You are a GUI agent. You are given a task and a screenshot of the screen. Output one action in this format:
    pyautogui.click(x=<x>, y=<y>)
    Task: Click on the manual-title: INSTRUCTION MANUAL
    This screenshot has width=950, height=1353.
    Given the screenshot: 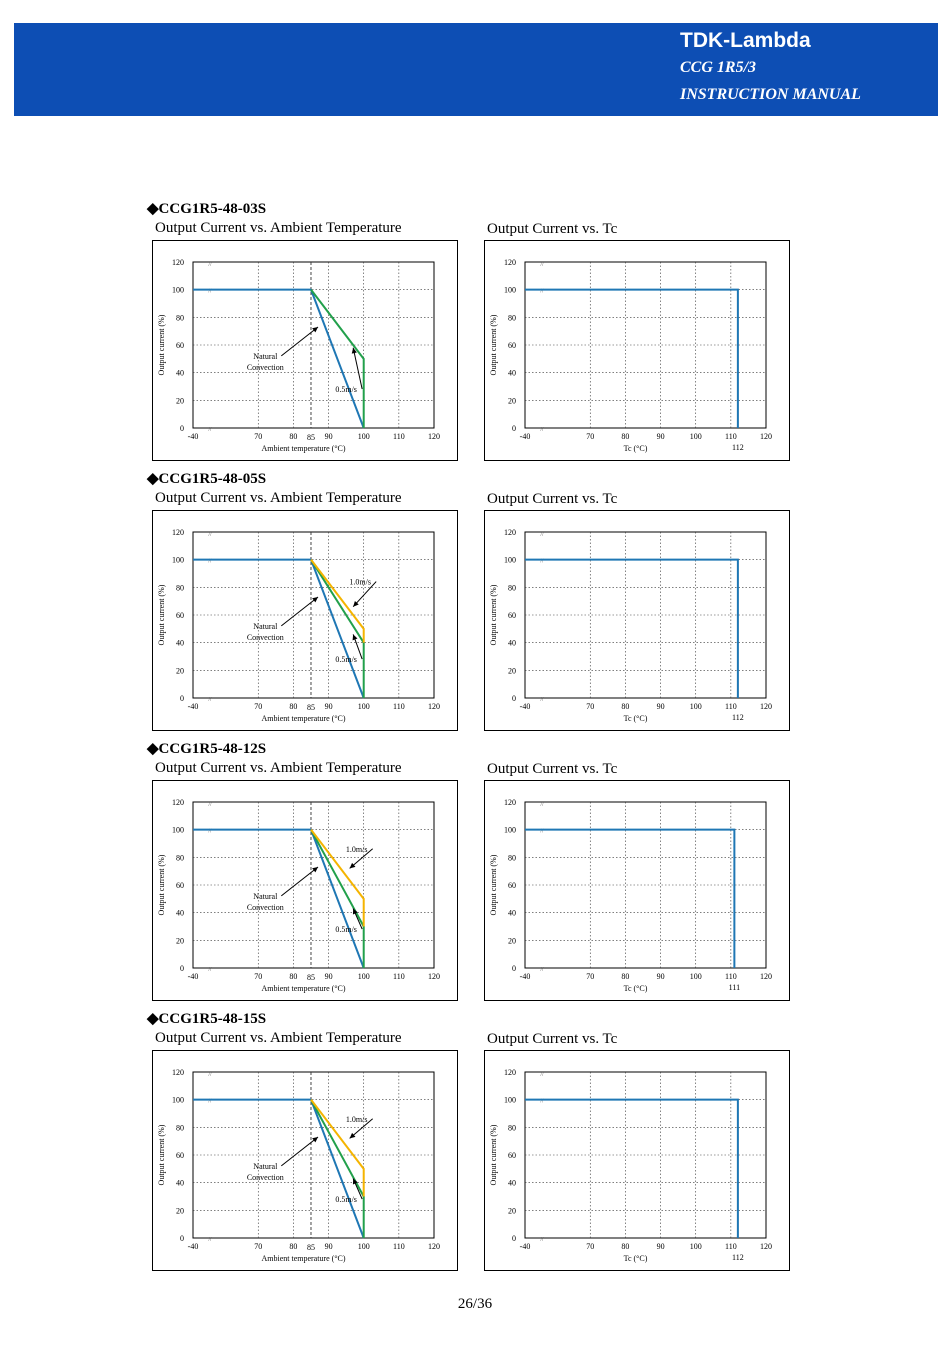 What is the action you would take?
    pyautogui.click(x=770, y=94)
    